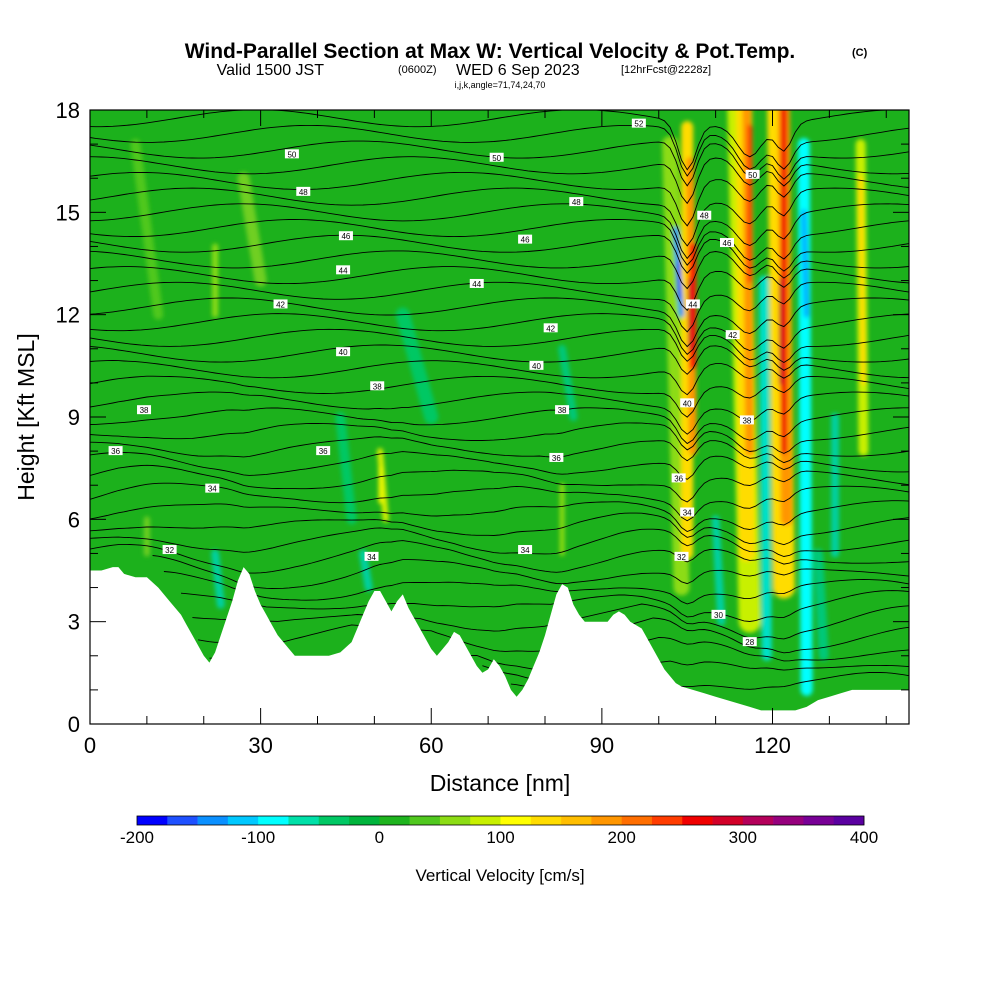 Image resolution: width=1000 pixels, height=1000 pixels. Describe the element at coordinates (496, 158) in the screenshot. I see `isentrope-label: 50` at that location.